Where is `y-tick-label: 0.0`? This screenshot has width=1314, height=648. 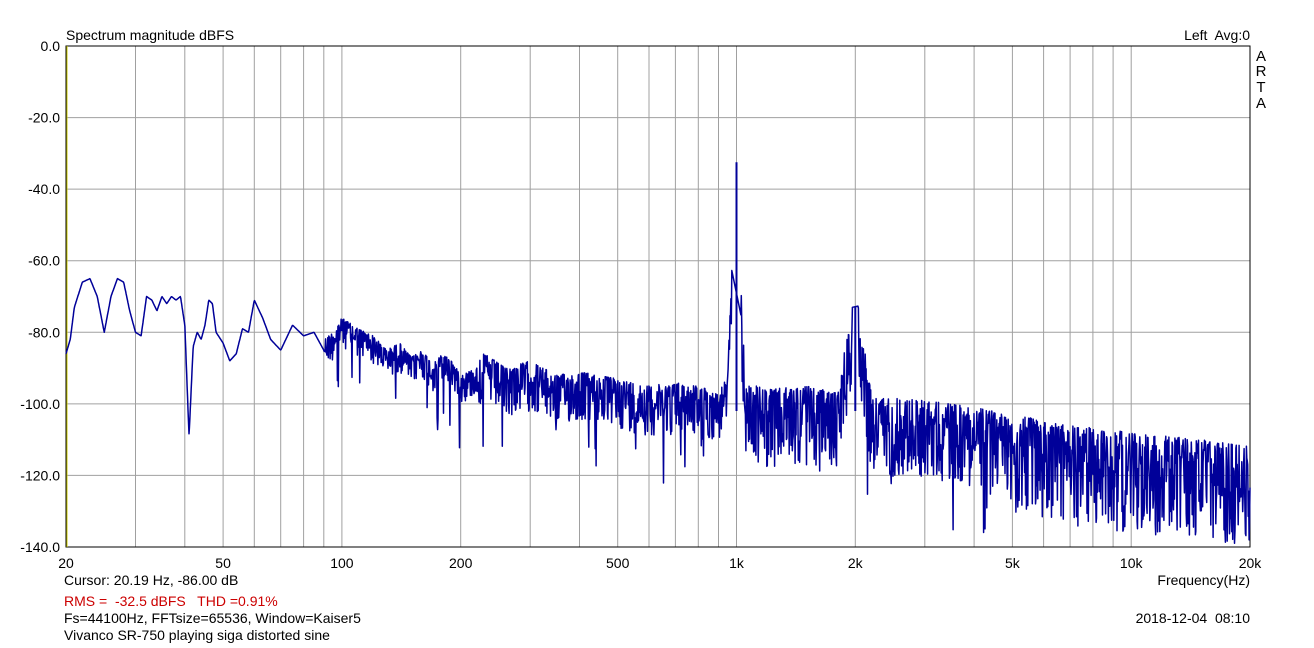
y-tick-label: 0.0 is located at coordinates (51, 46).